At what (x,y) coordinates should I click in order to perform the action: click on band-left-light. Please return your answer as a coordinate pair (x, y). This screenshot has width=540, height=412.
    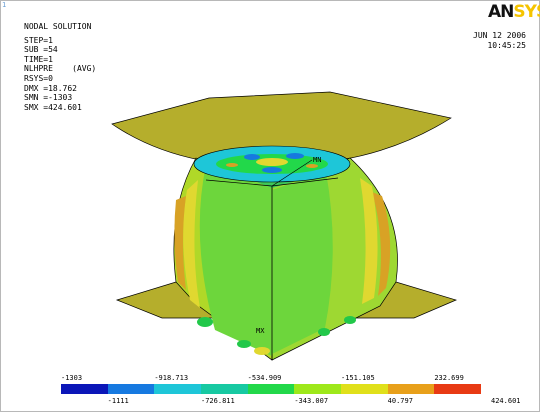
    Looking at the image, I should click on (191, 244).